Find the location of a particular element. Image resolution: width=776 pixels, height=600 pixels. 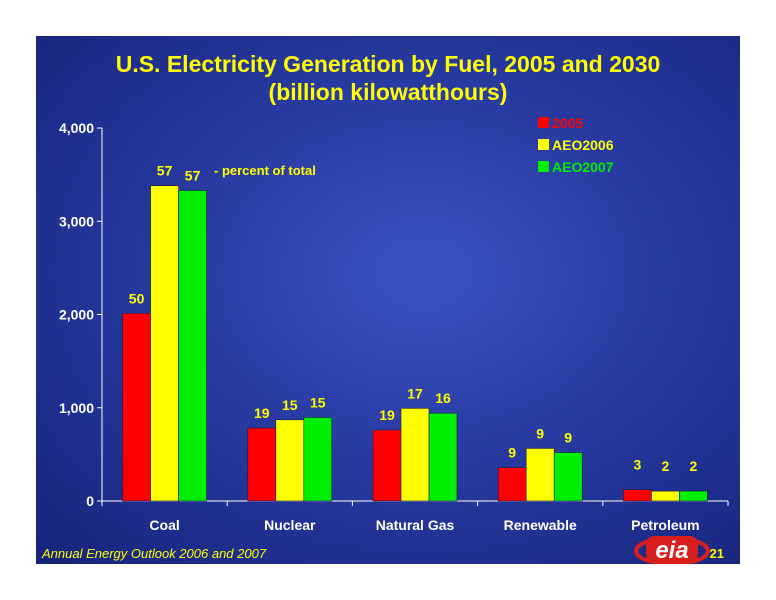

legend-label: AEO2007 is located at coordinates (583, 167).